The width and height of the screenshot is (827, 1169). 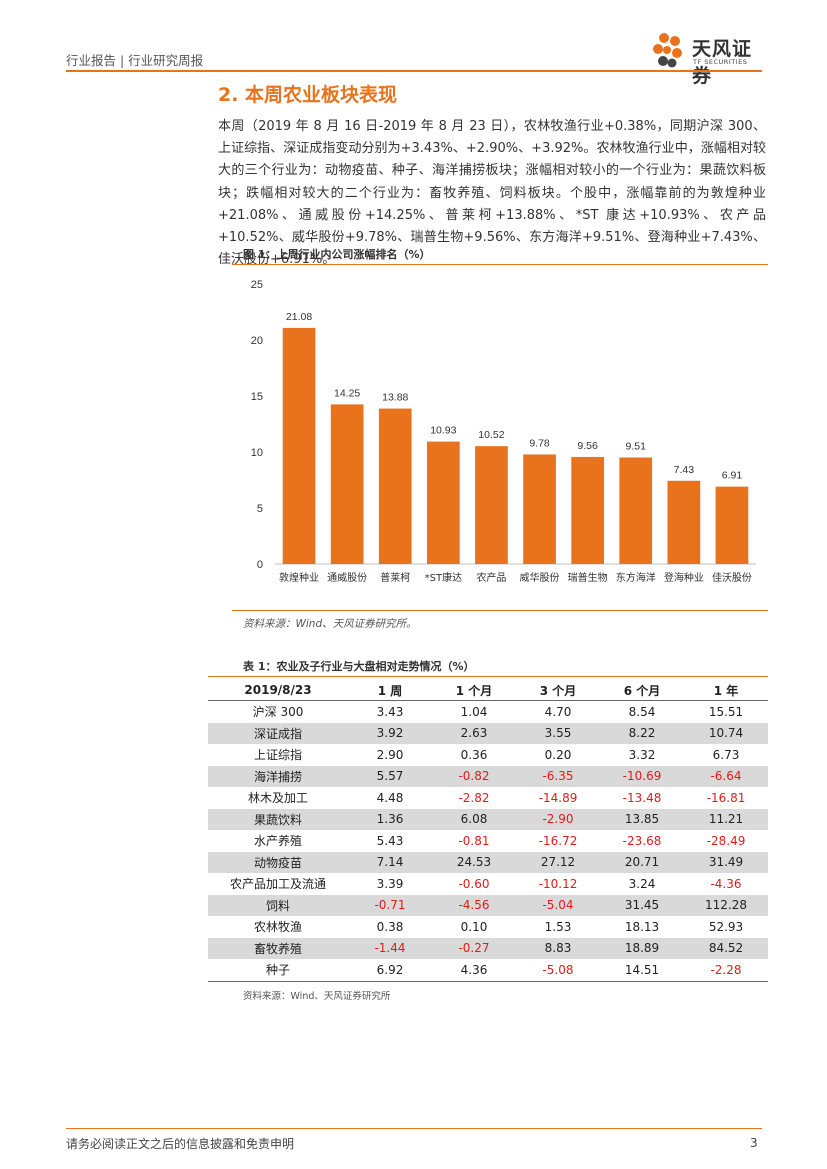 I want to click on table-row: 林木及加工 4.48 -2.82 -14.89 -13.48 -16.81, so click(x=488, y=798).